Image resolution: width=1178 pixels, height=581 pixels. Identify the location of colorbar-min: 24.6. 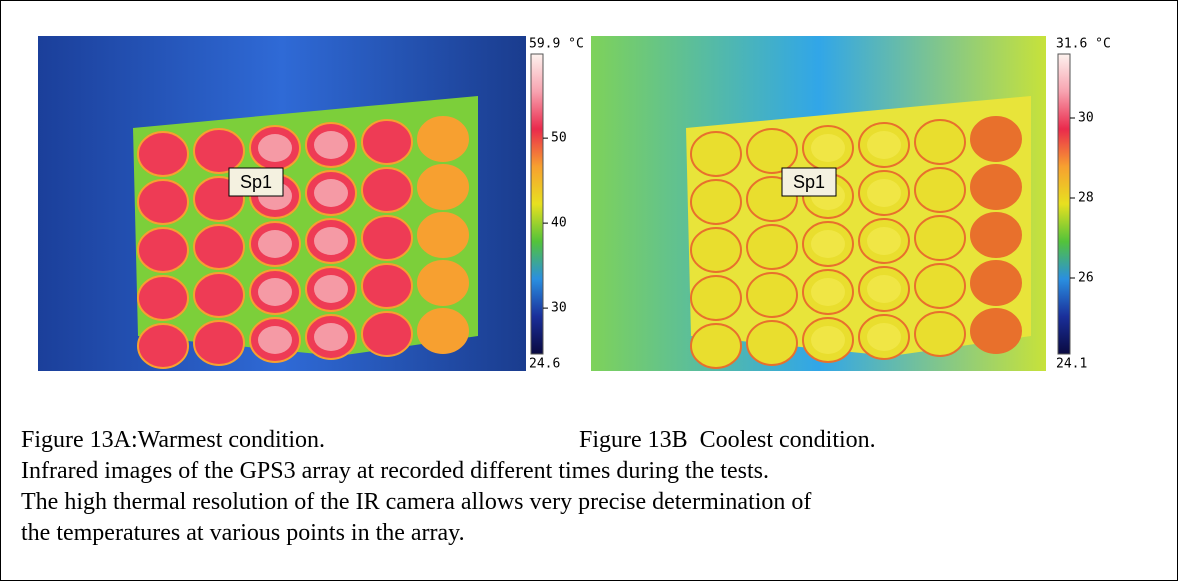
(544, 364).